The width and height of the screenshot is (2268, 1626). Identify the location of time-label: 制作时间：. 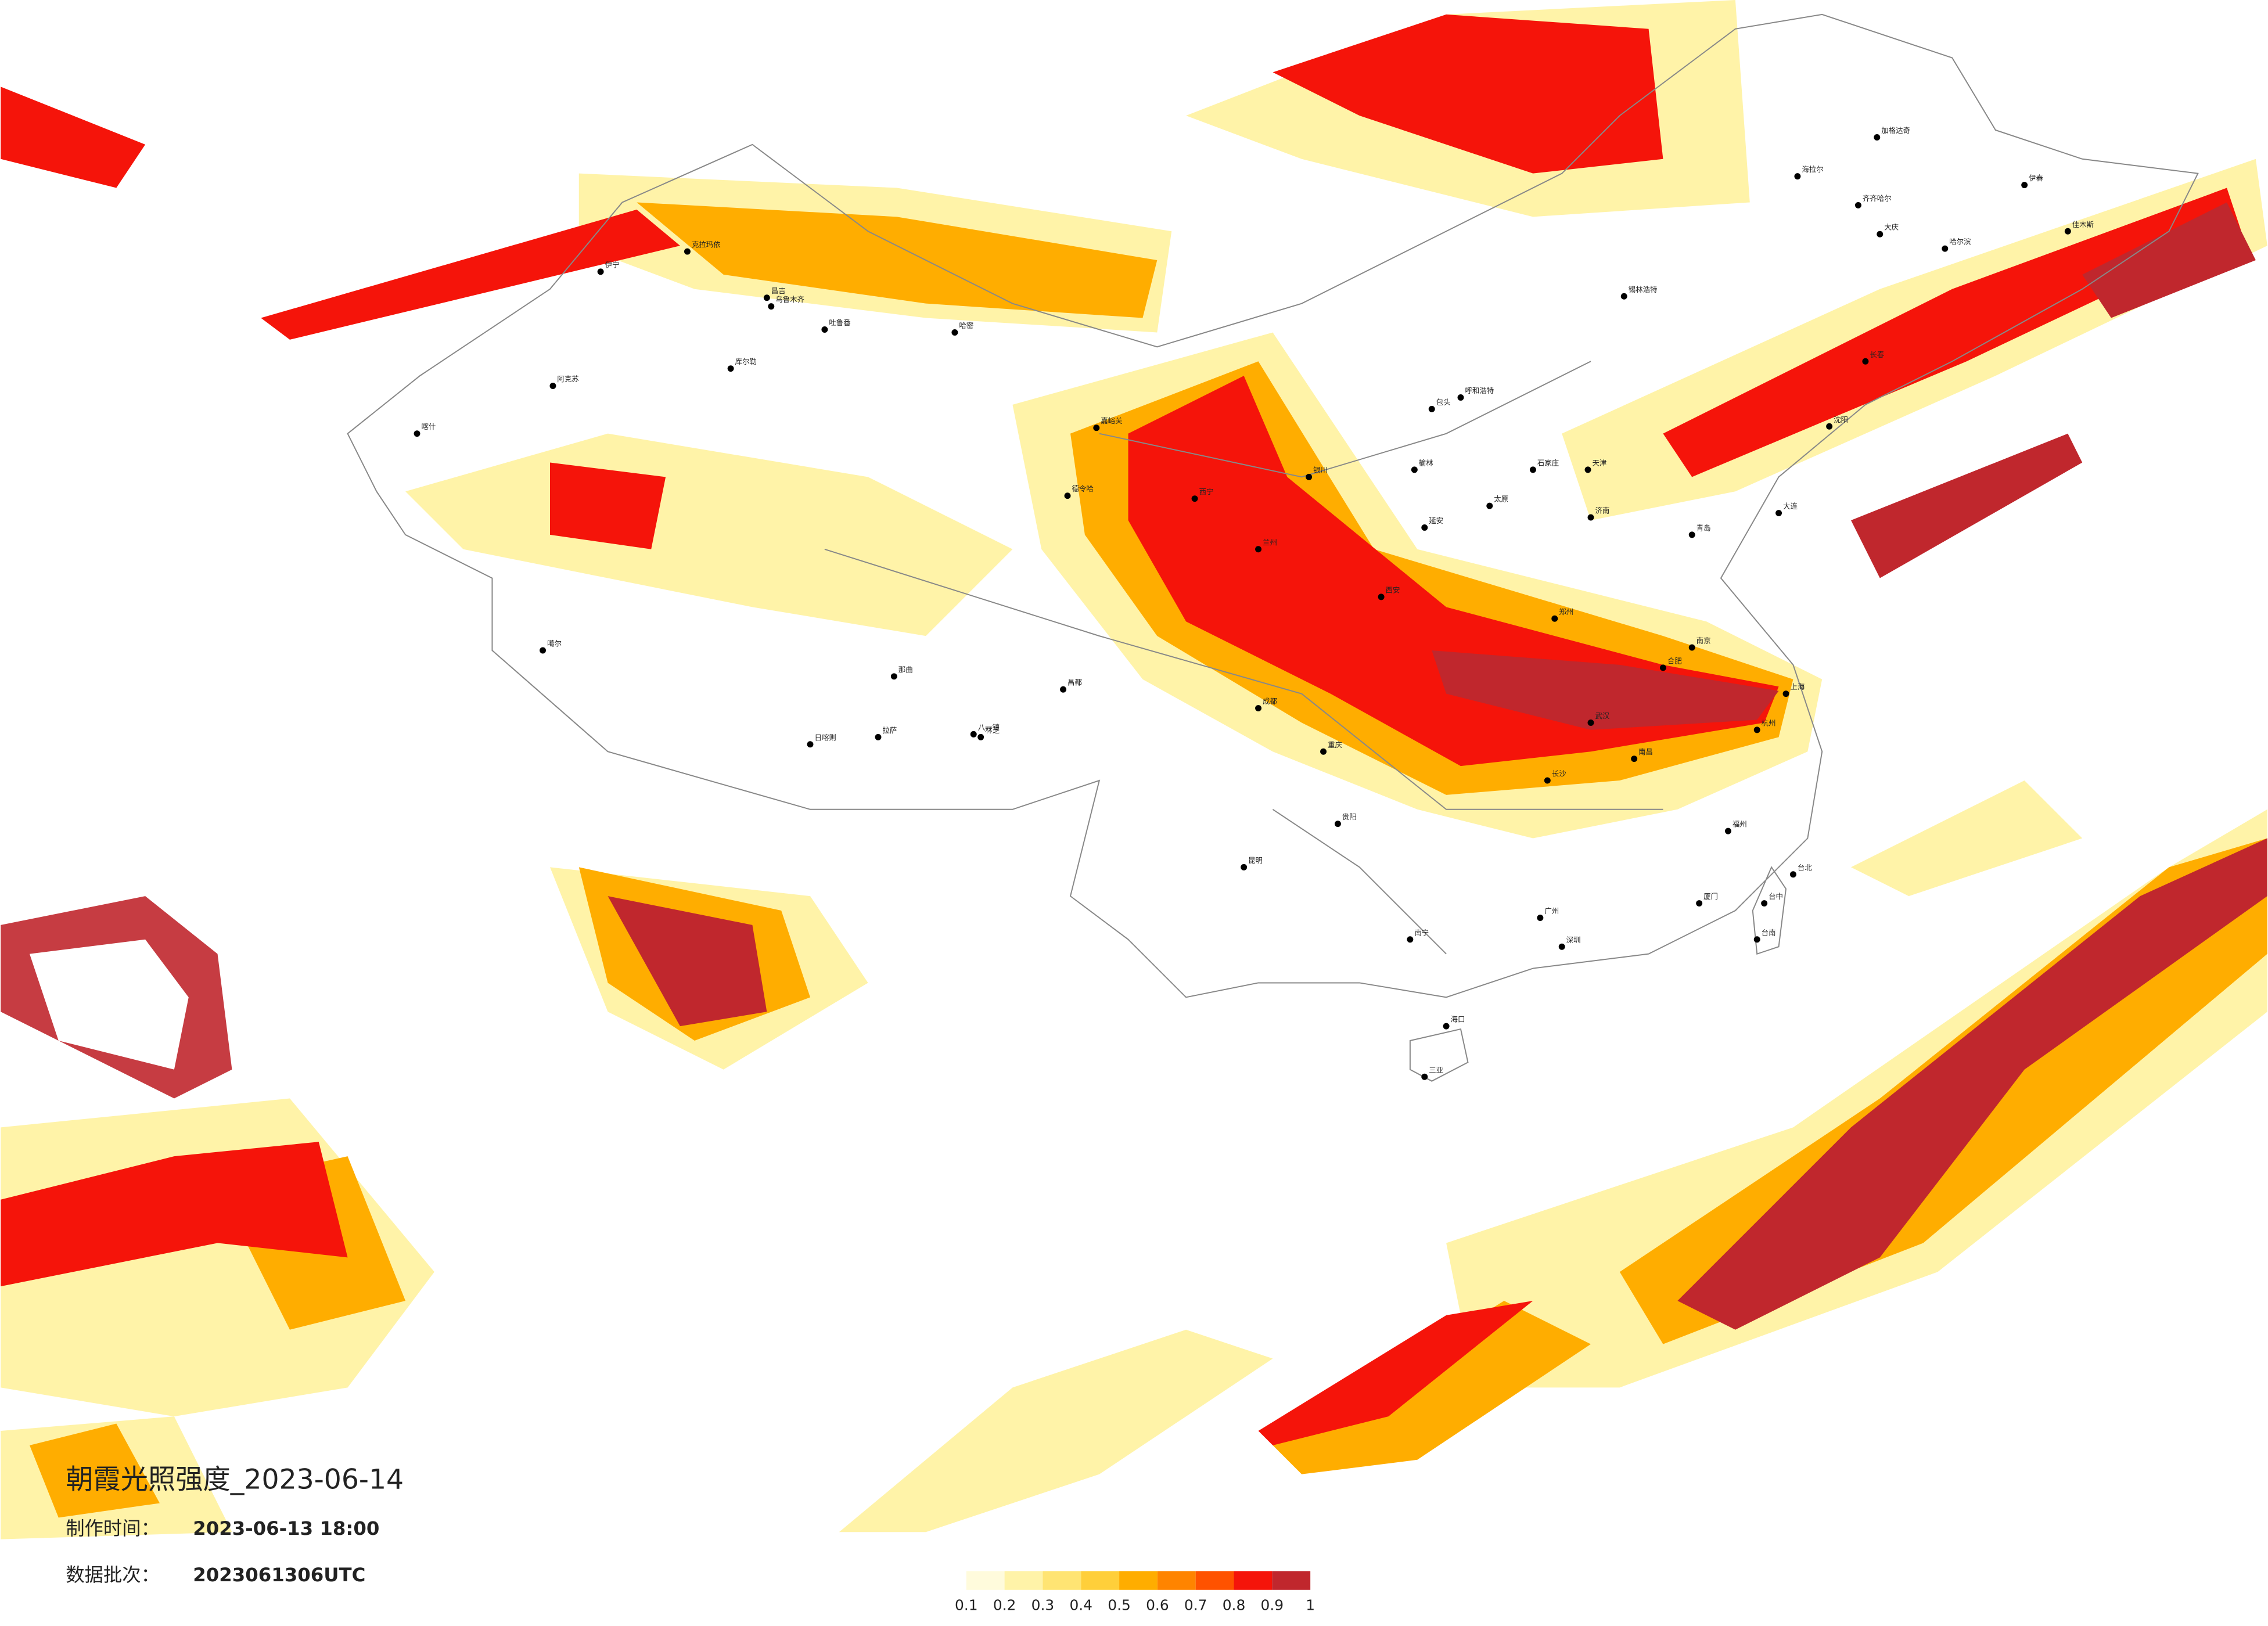
(113, 1528).